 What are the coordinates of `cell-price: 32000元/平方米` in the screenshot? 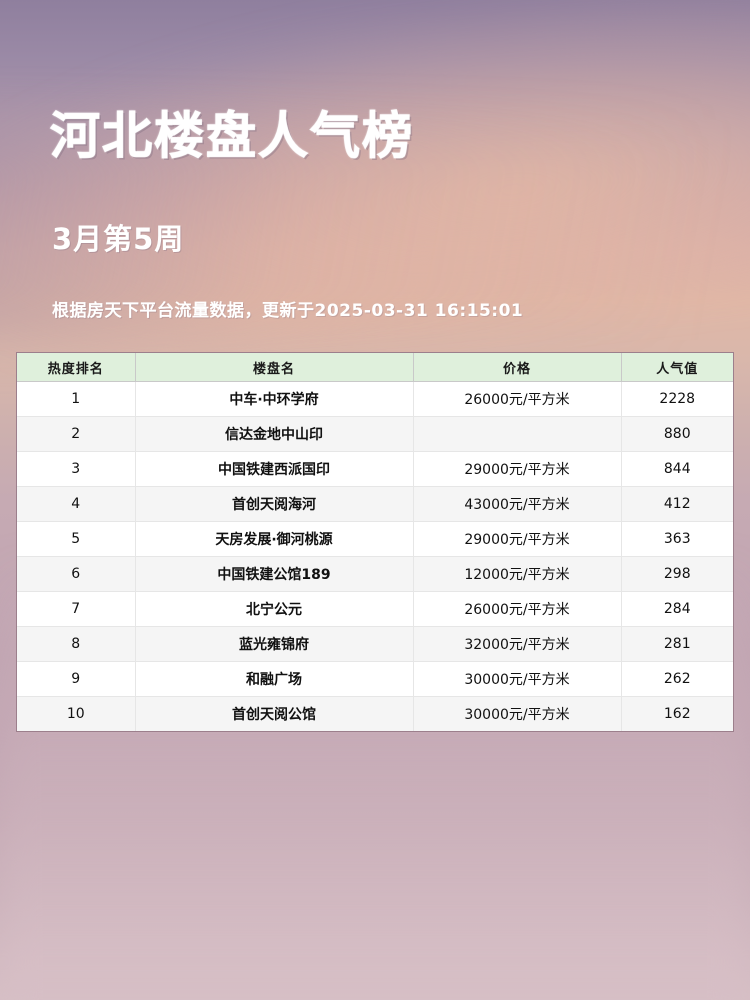 It's located at (517, 644).